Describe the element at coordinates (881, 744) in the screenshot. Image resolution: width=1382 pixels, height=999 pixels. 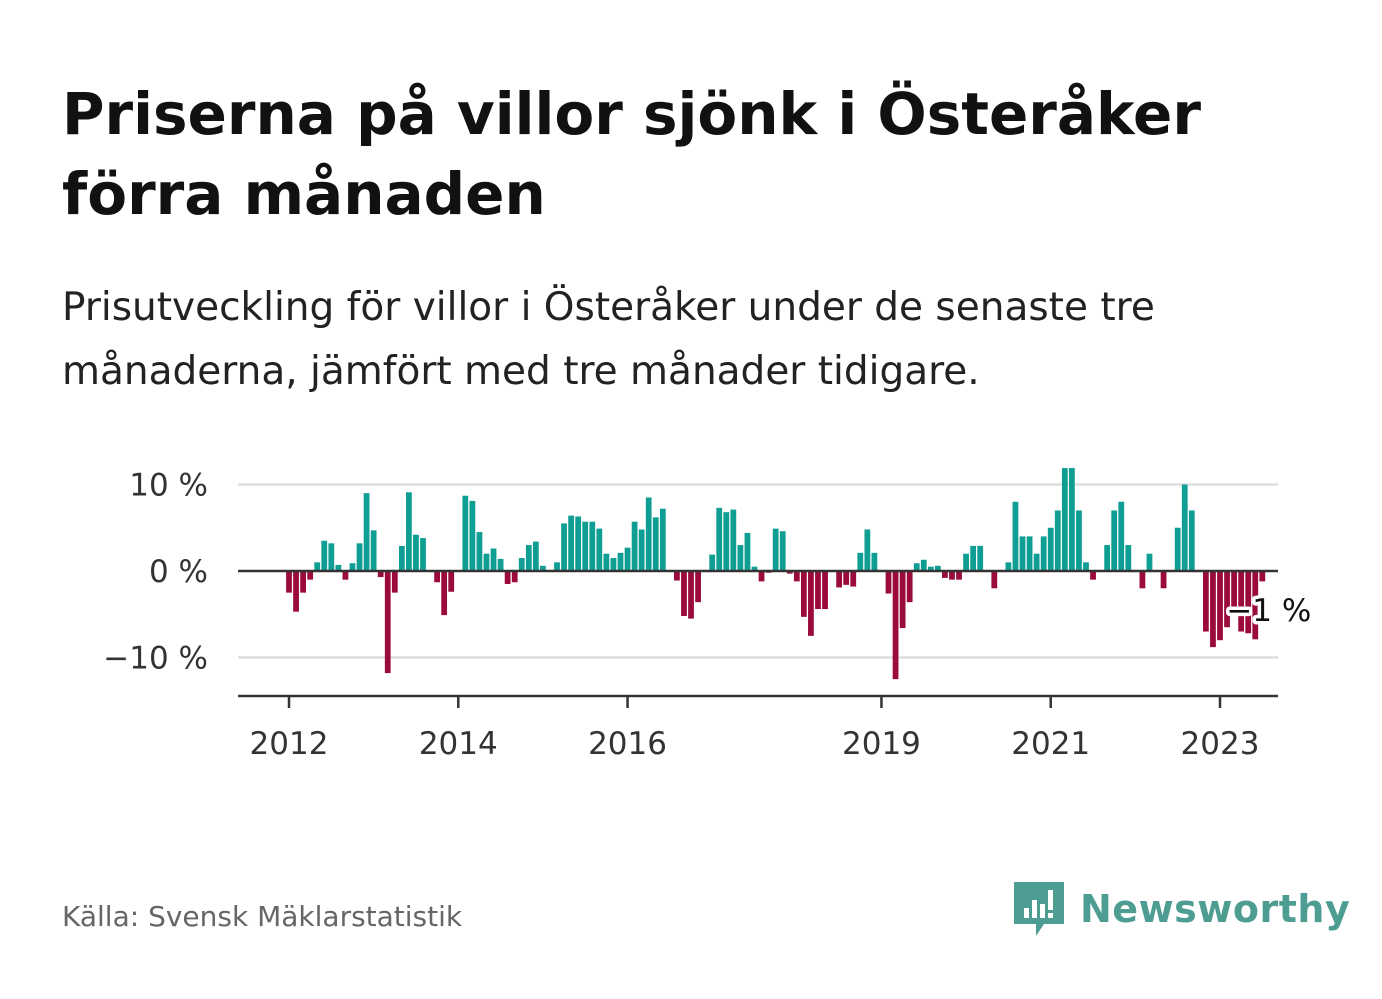
I see `x-tick-label: 2019` at that location.